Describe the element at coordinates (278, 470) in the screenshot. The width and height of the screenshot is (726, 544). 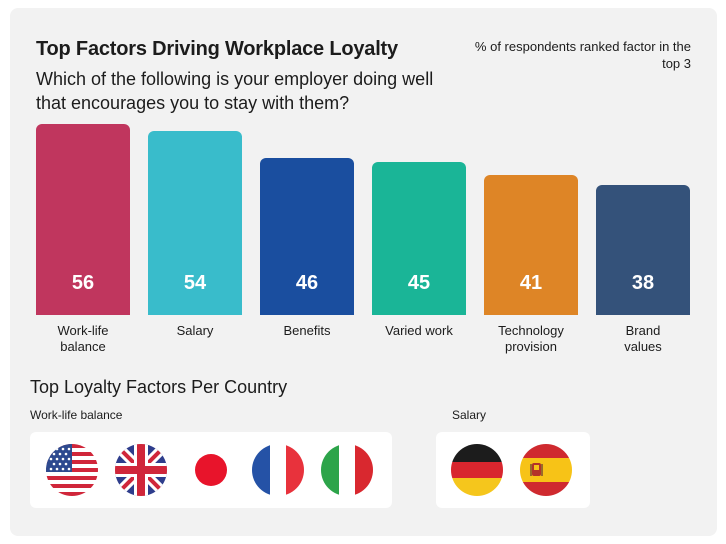
I see `france-flag-icon` at that location.